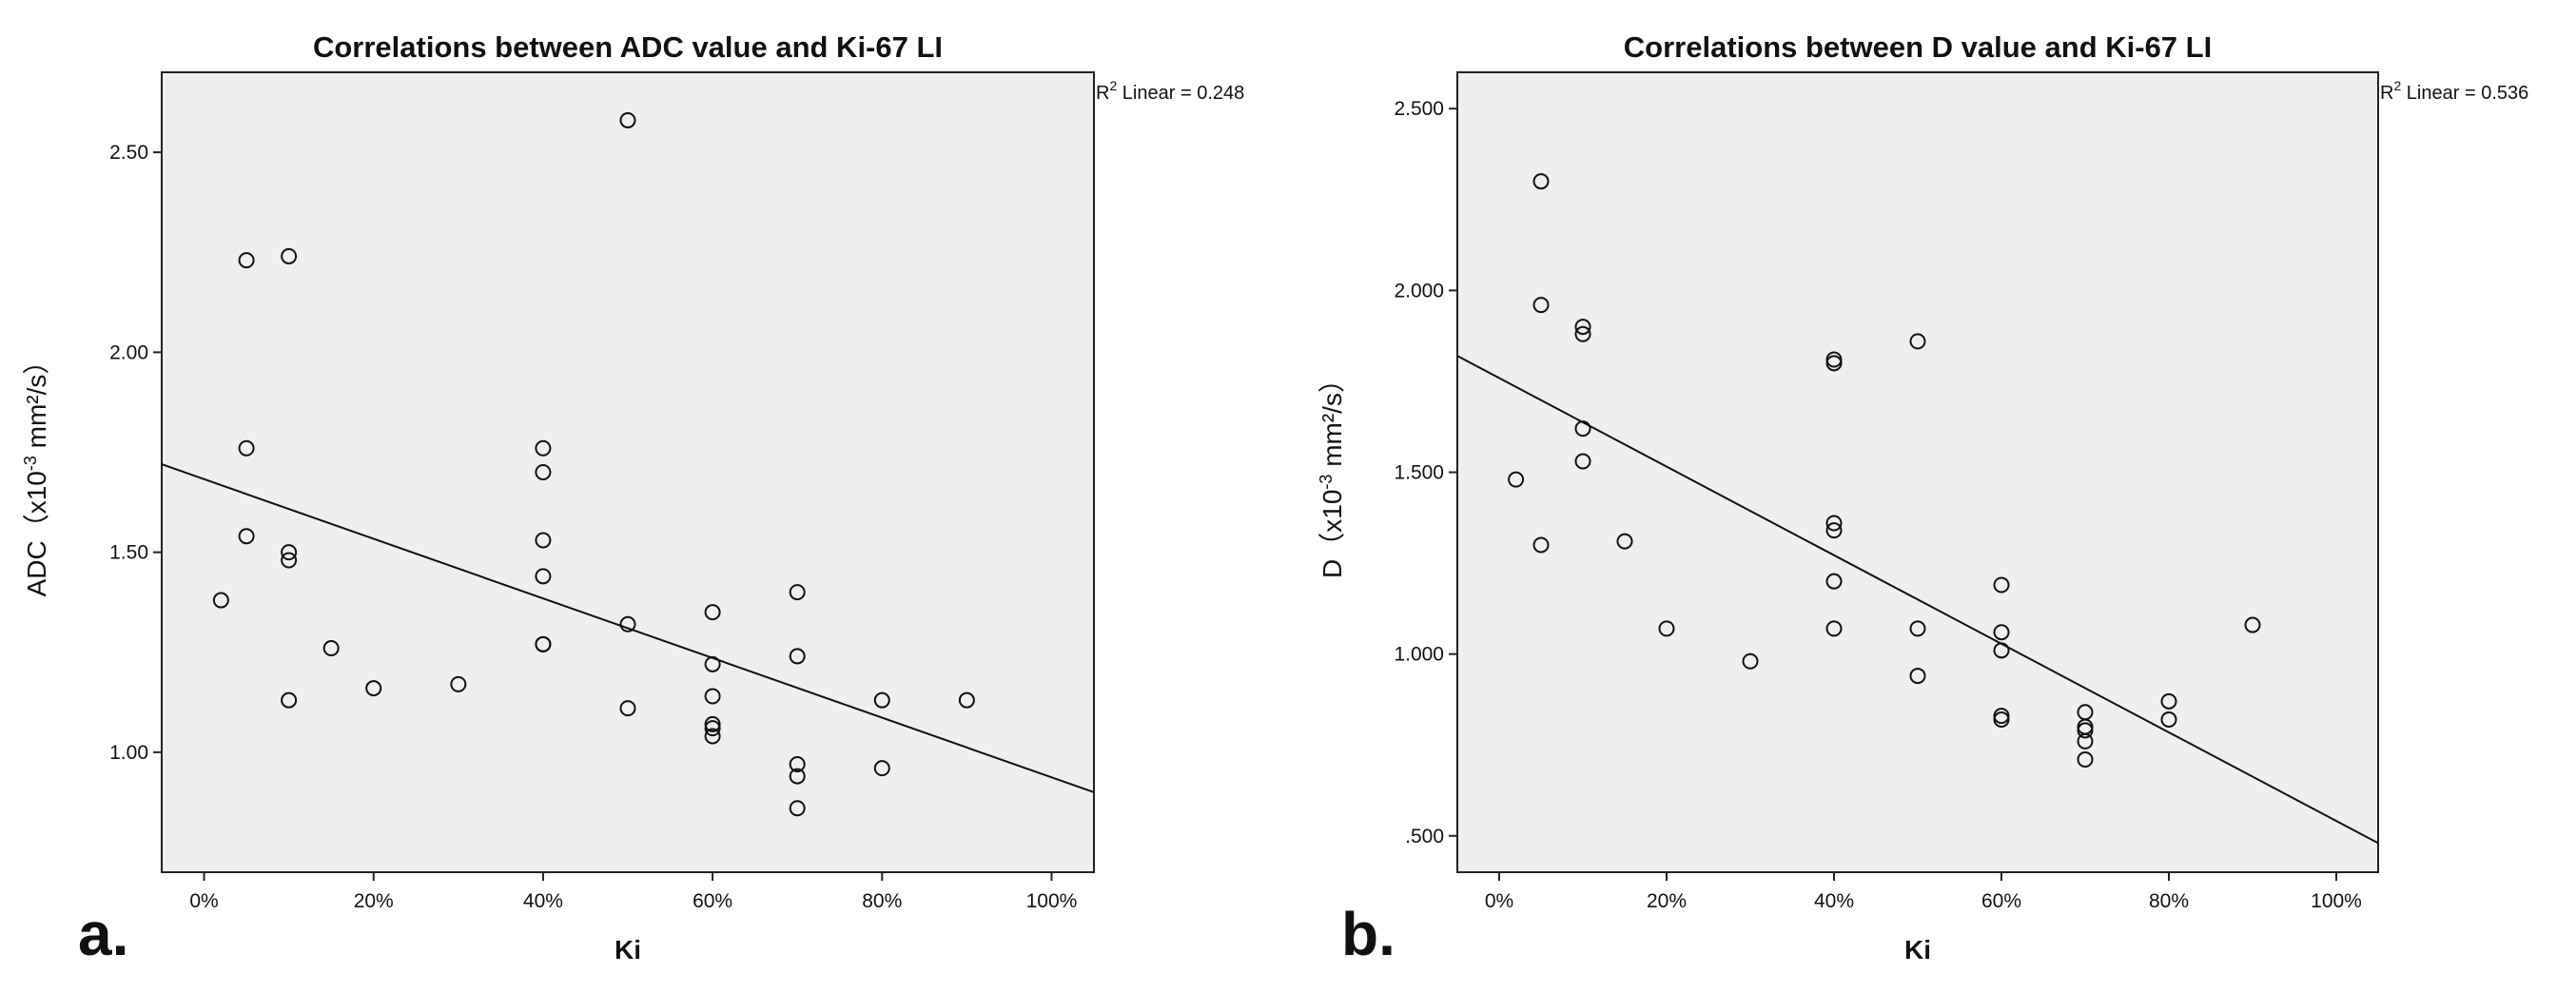 This screenshot has width=2576, height=993. I want to click on fit-line, so click(628, 628).